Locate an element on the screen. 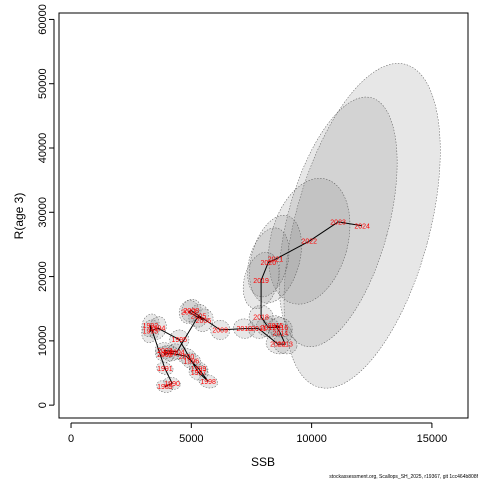 This screenshot has width=480, height=480. year-label-2012: 2012 is located at coordinates (278, 345).